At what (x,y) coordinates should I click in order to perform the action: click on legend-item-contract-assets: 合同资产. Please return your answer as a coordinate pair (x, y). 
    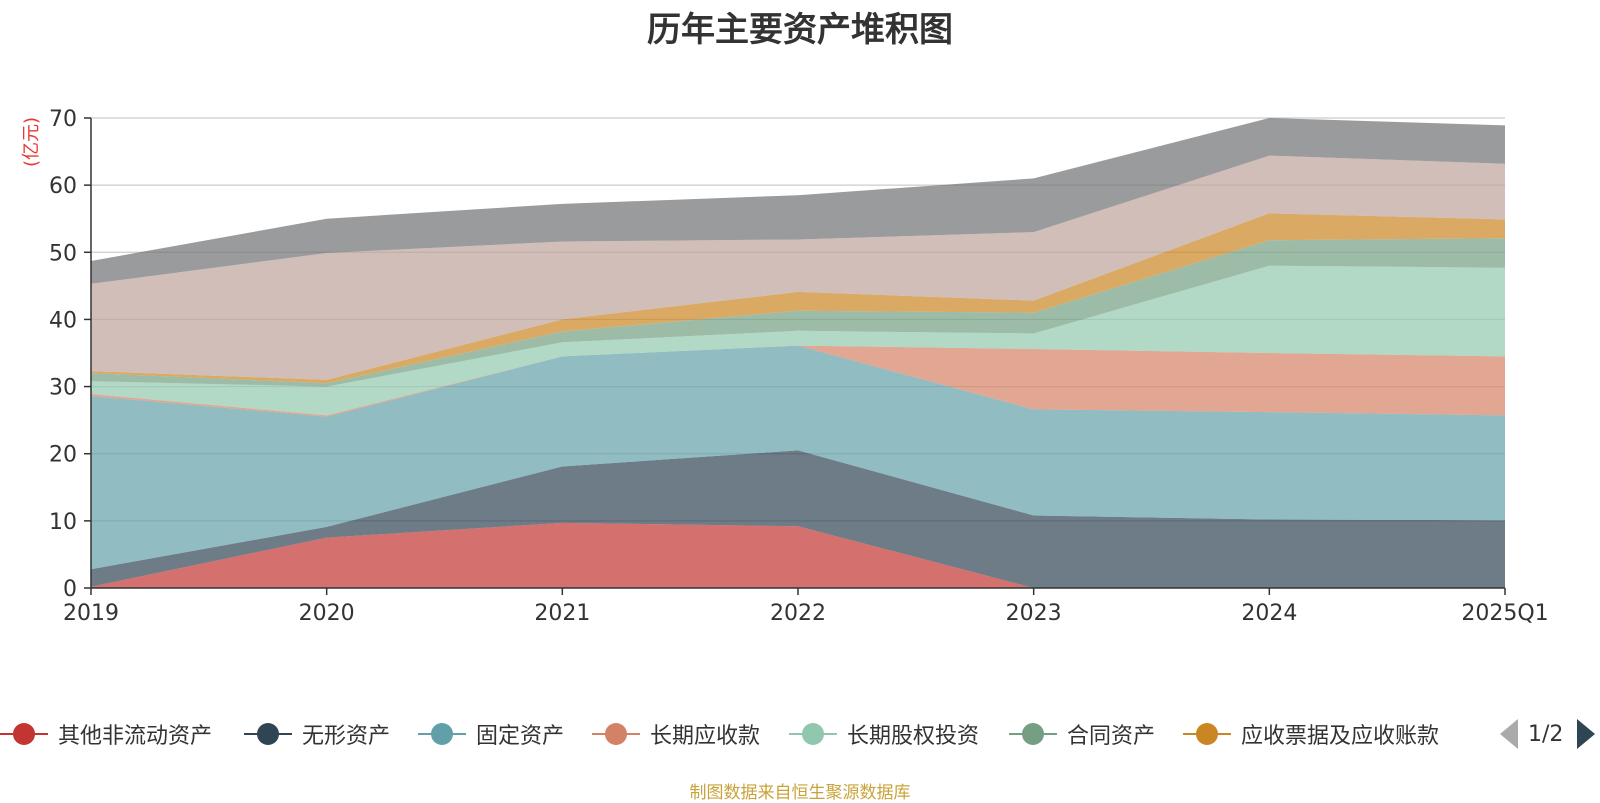
    Looking at the image, I should click on (1082, 734).